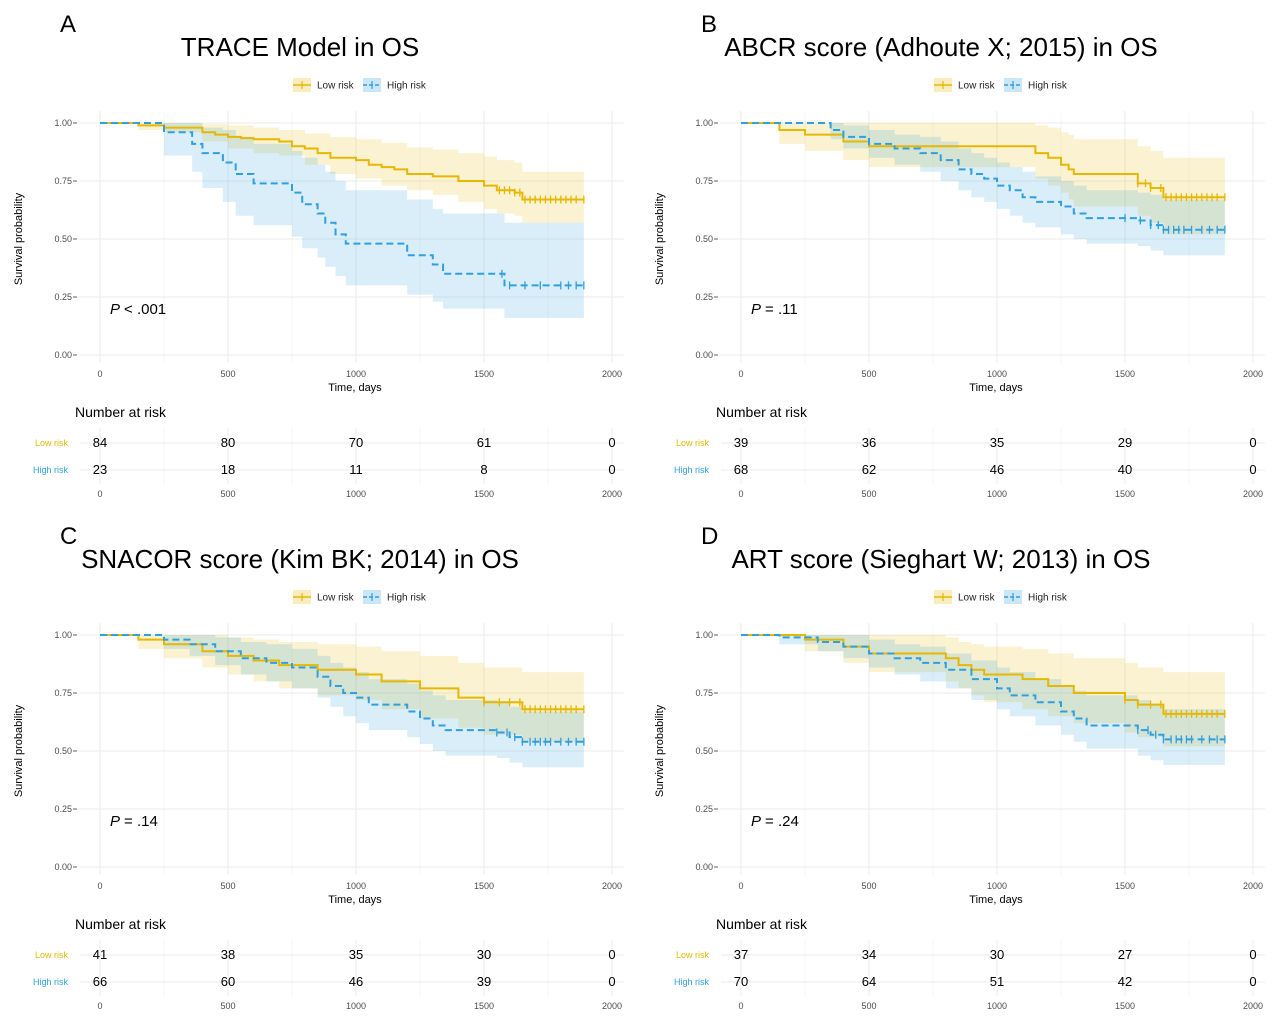 This screenshot has width=1282, height=1025. Describe the element at coordinates (741, 442) in the screenshot. I see `risk-count-low: 39` at that location.